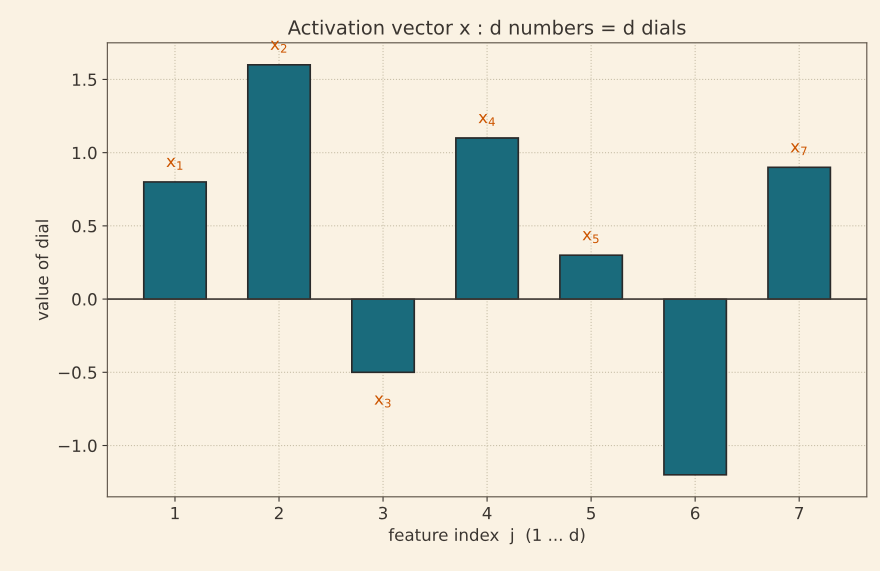  What do you see at coordinates (77, 372) in the screenshot?
I see `y-tick-label: −0.5` at bounding box center [77, 372].